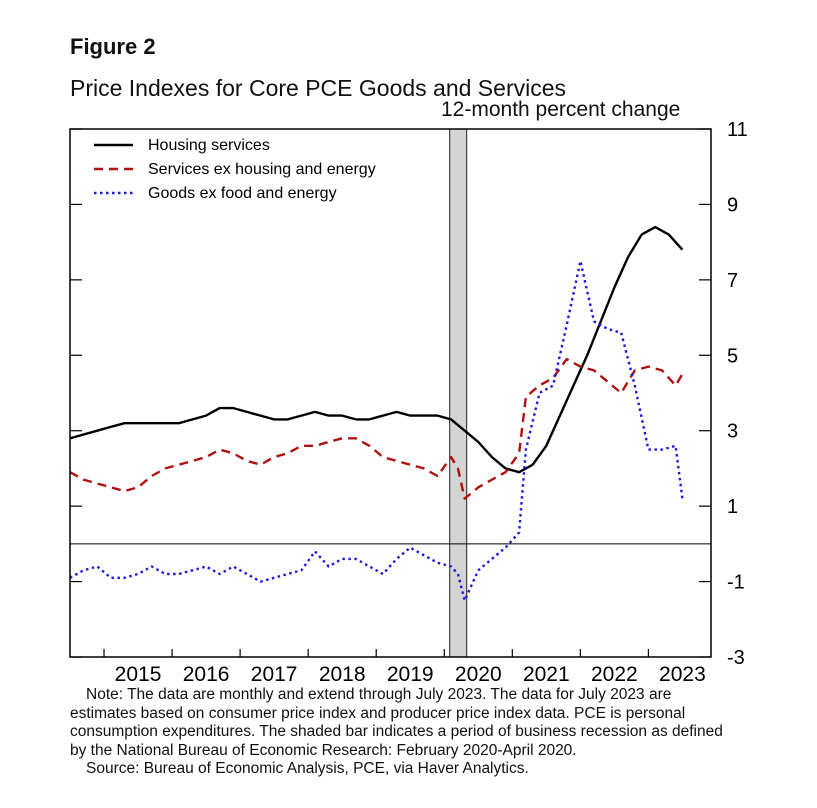  What do you see at coordinates (242, 193) in the screenshot?
I see `legend-label-3: Goods ex food and energy` at bounding box center [242, 193].